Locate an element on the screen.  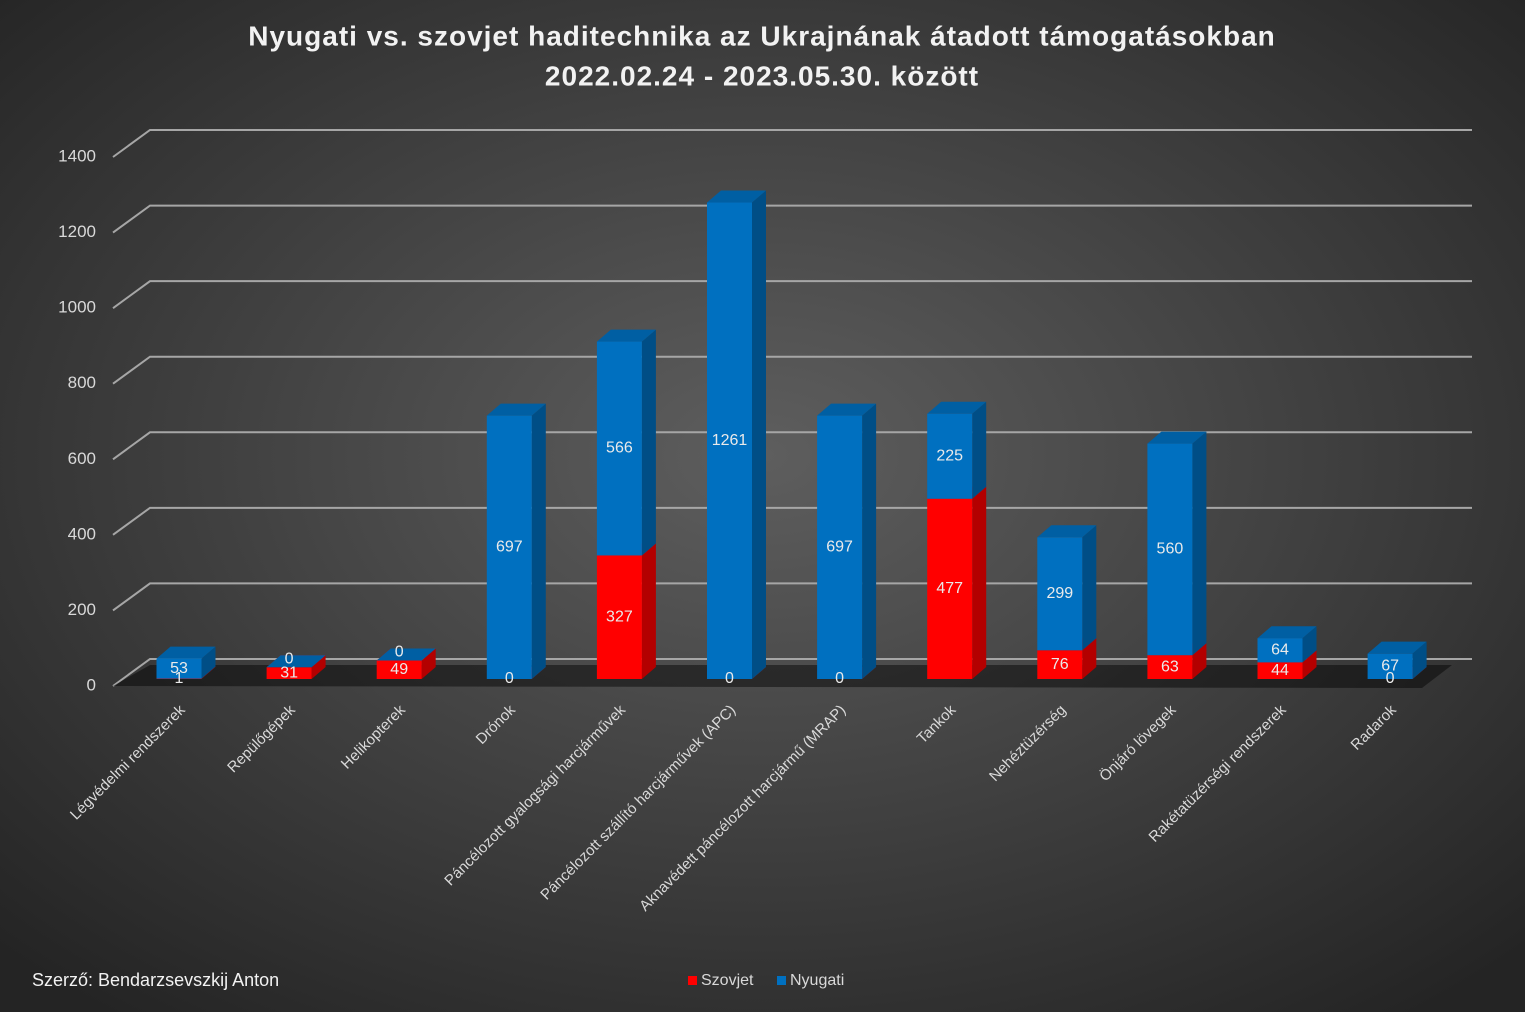
data-label: 477 is located at coordinates (949, 588).